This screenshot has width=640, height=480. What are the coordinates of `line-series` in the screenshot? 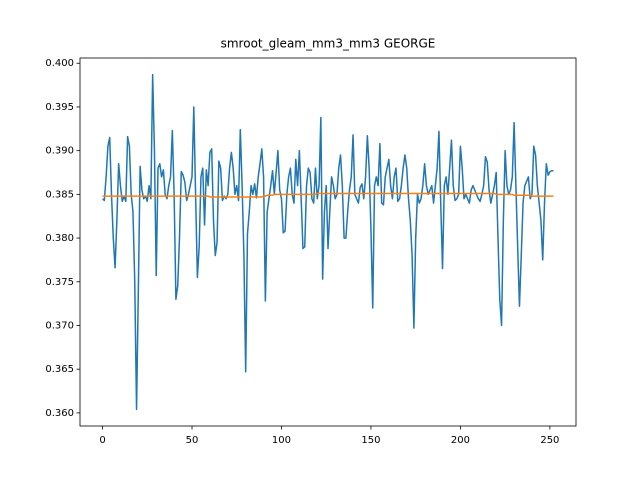 It's located at (328, 195).